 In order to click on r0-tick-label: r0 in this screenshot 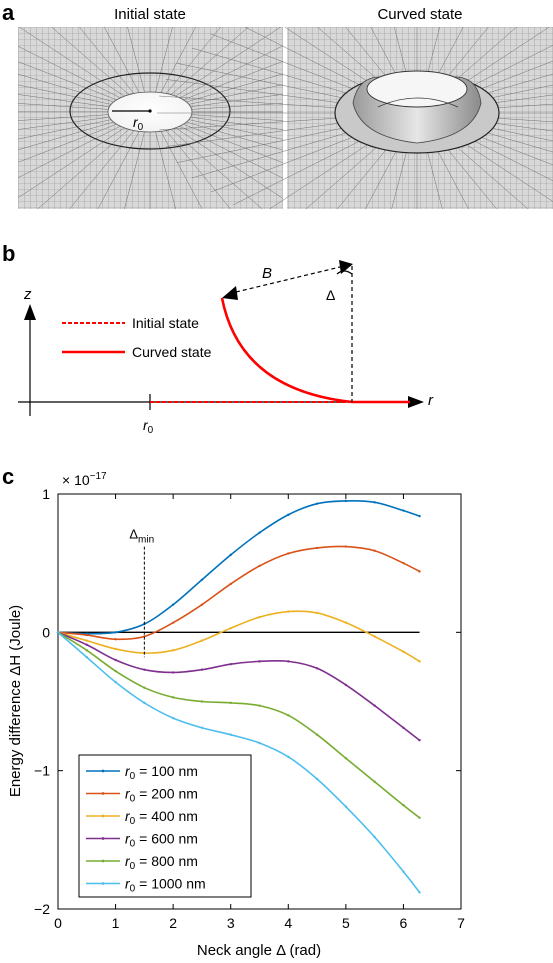, I will do `click(148, 426)`.